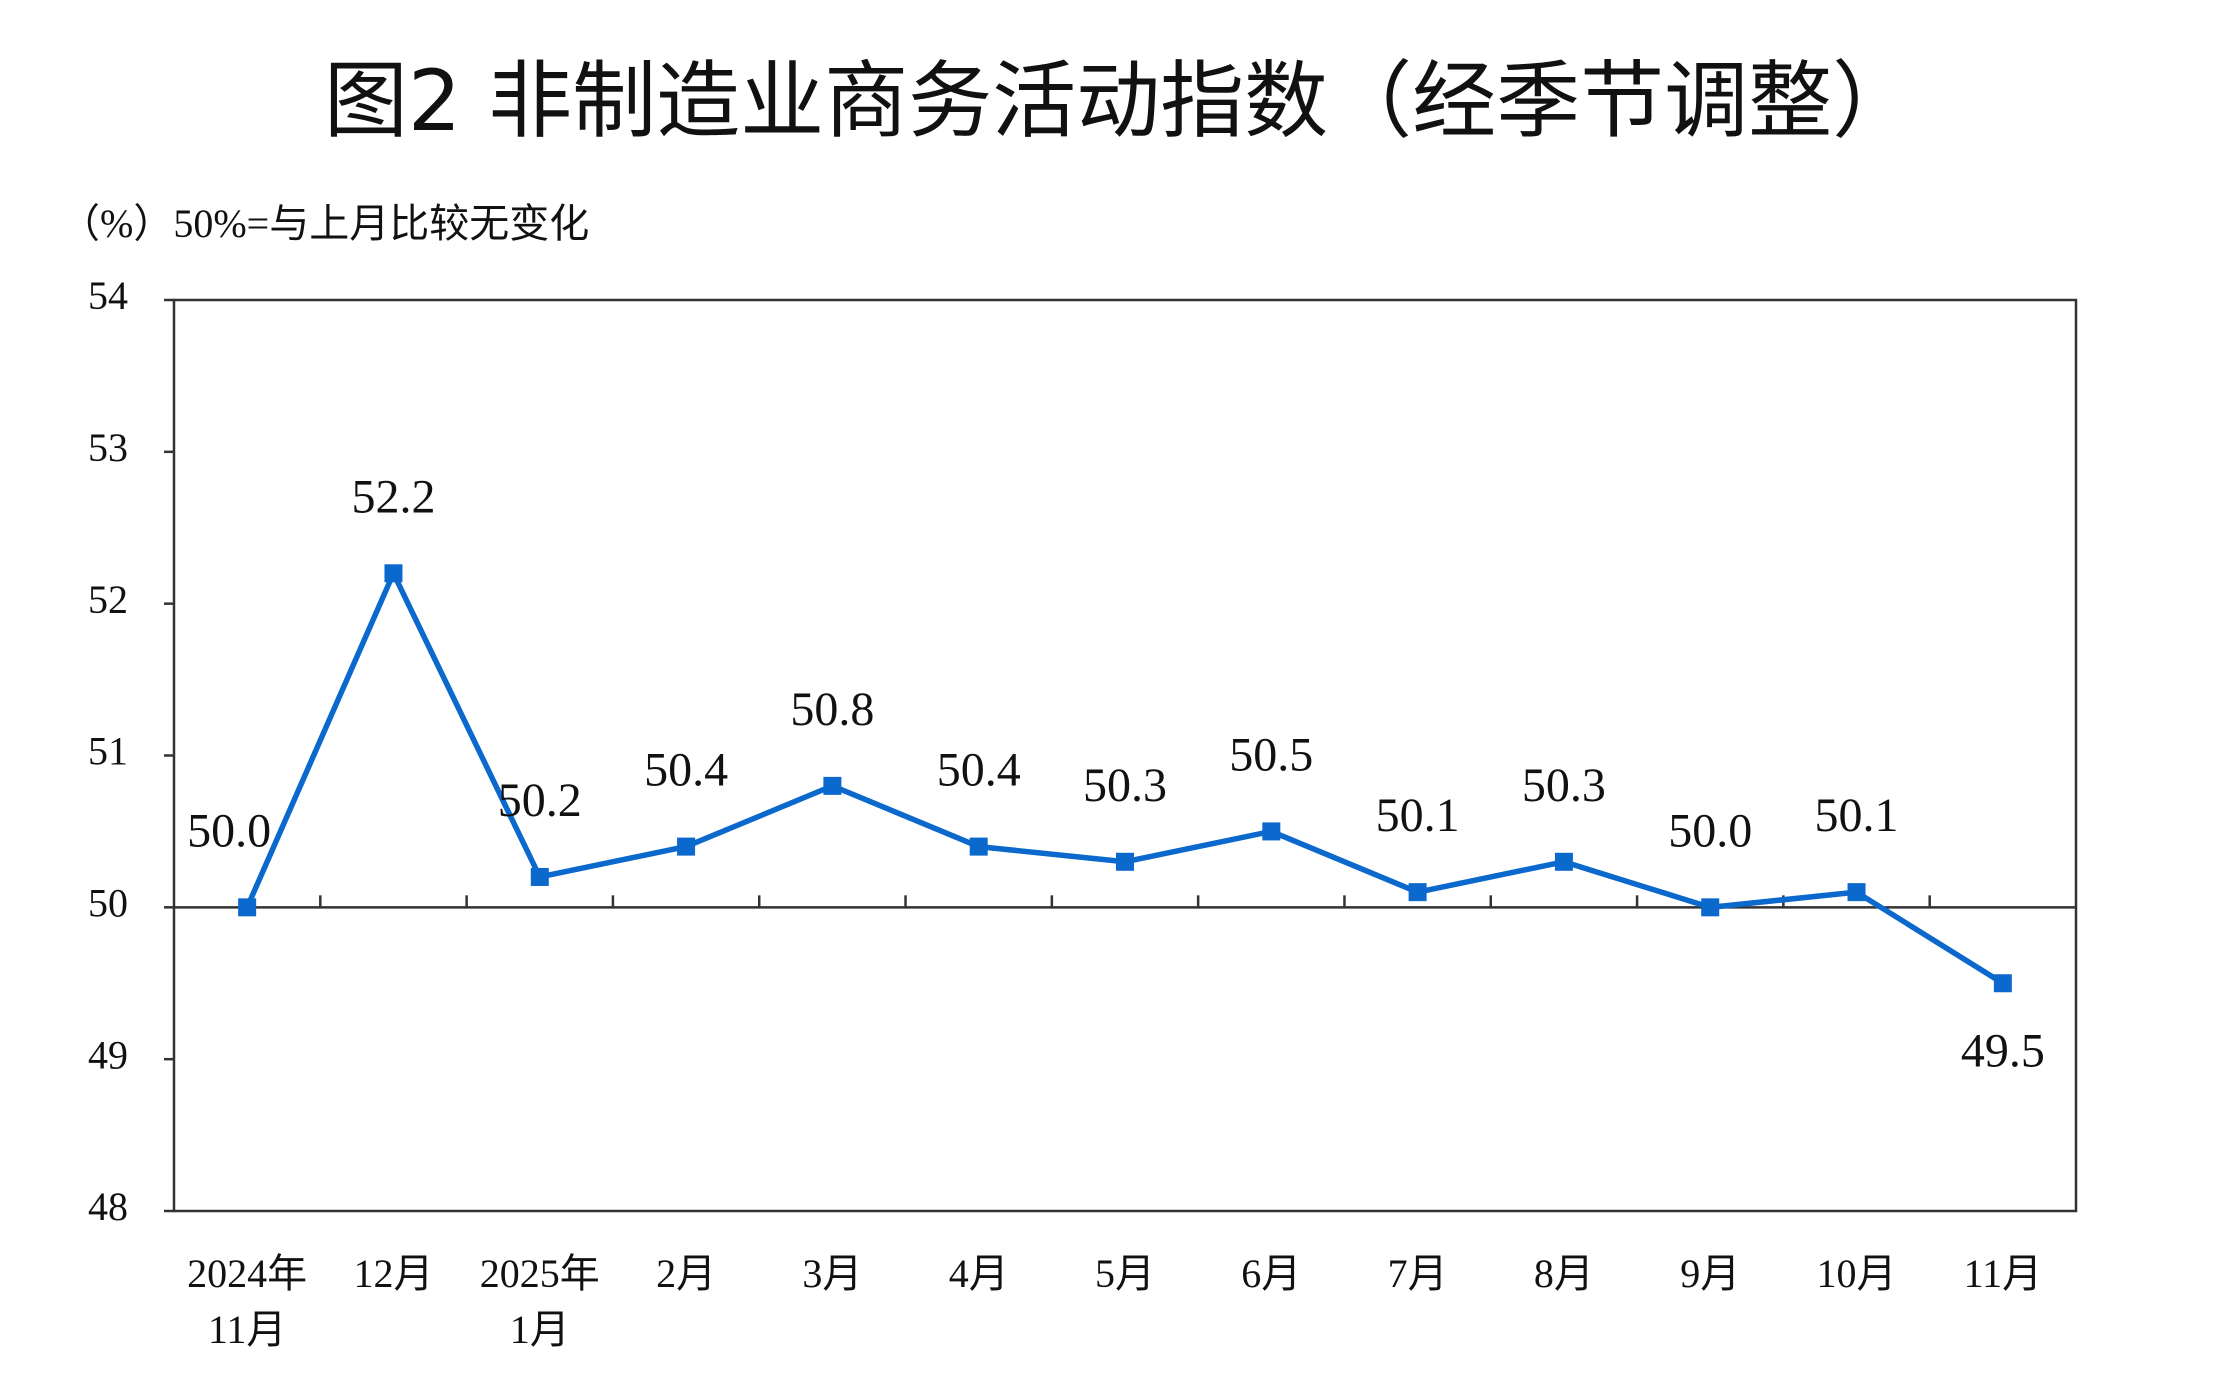 The image size is (2214, 1373). What do you see at coordinates (108, 599) in the screenshot?
I see `y-tick-label: 52` at bounding box center [108, 599].